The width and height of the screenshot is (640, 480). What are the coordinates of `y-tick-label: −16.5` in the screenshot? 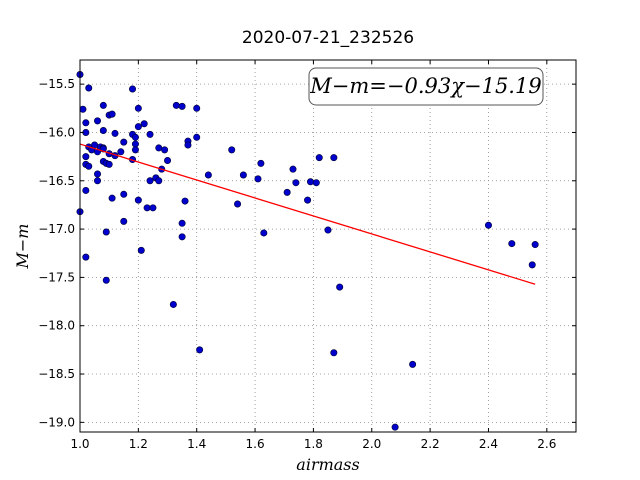 It's located at (56, 181).